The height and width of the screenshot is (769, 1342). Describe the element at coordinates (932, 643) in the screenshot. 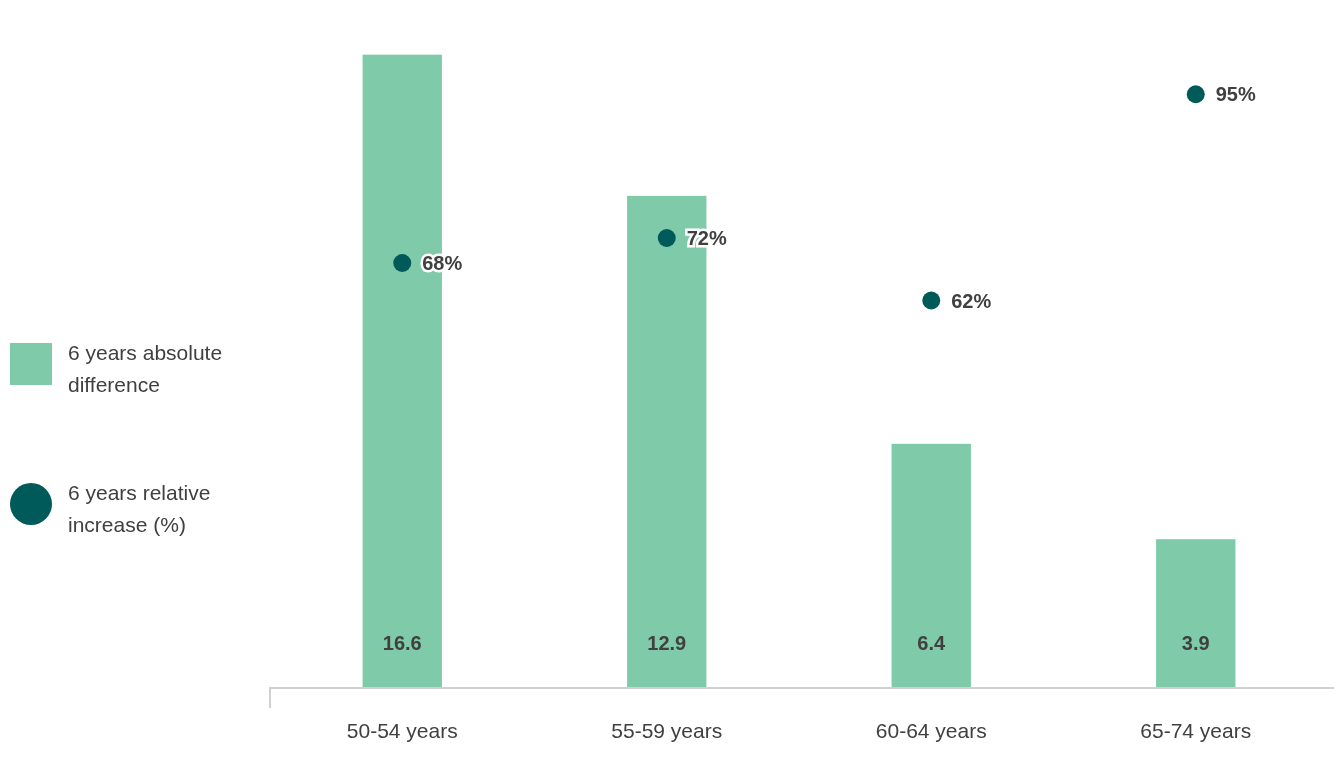

I see `data-label: 6.4` at that location.